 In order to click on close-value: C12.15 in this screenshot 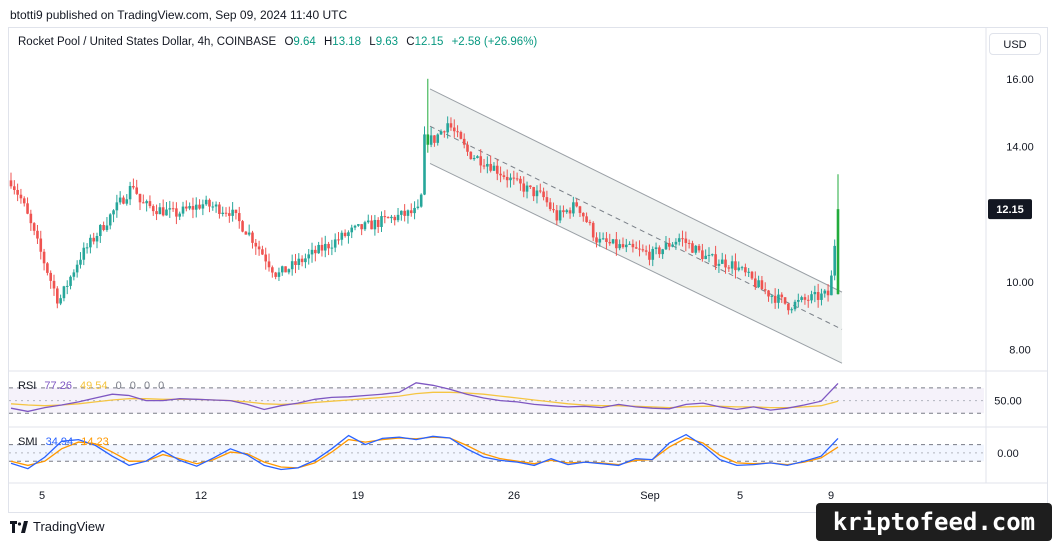, I will do `click(425, 42)`.